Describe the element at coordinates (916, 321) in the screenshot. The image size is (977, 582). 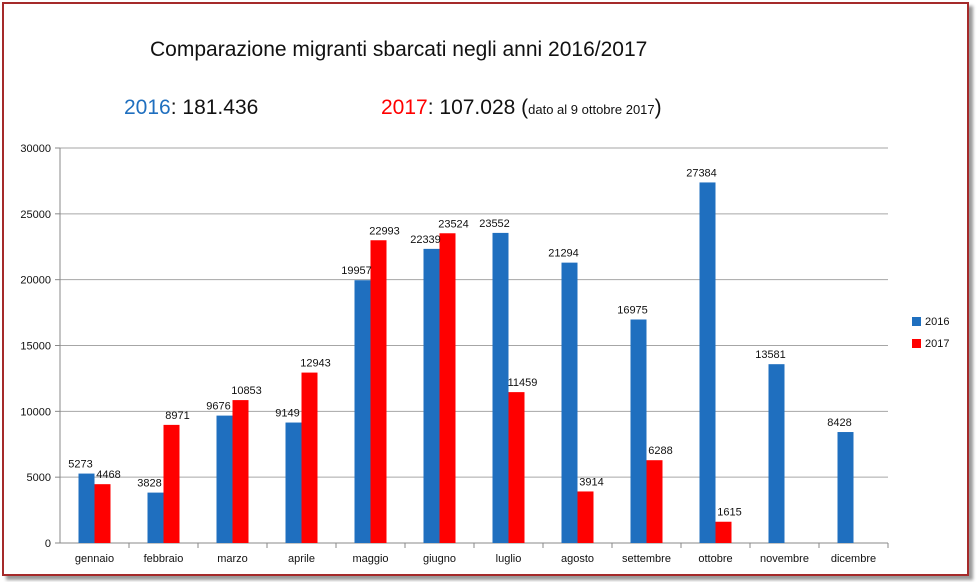
I see `legend-swatch-2016` at that location.